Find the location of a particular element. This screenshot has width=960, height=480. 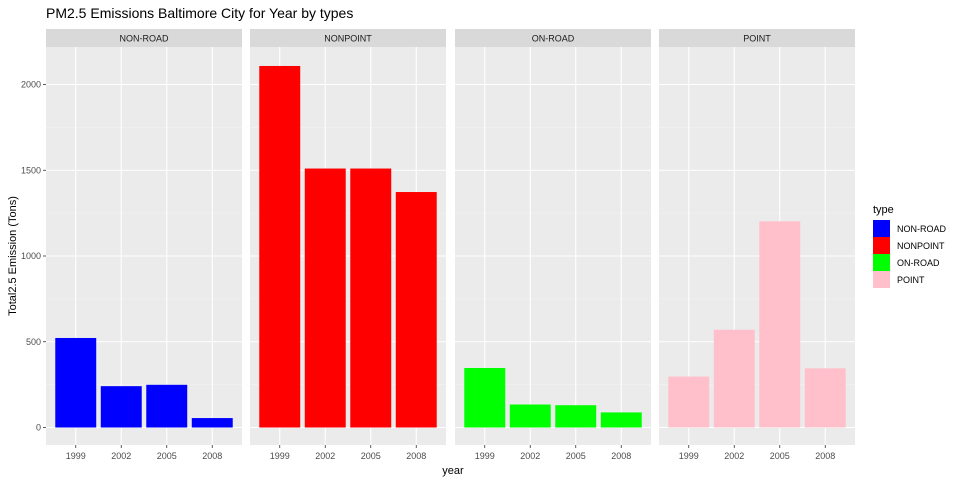

legend-label: NON-ROAD is located at coordinates (921, 229).